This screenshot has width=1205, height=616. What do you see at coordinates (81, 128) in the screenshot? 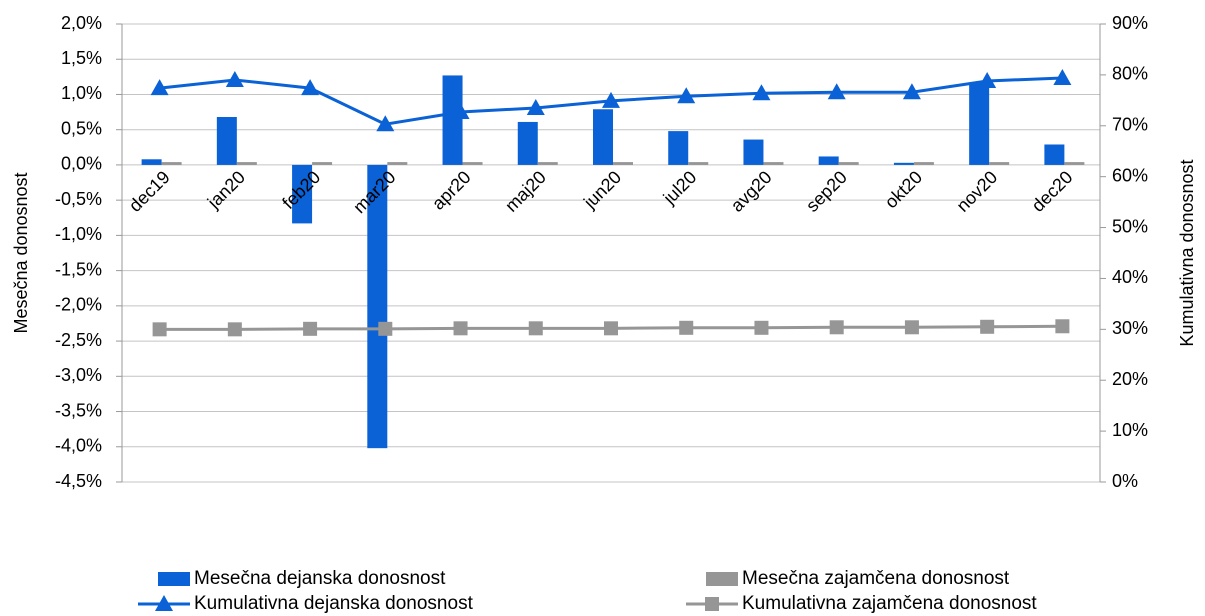
I see `y-tick-label: 0,5%` at bounding box center [81, 128].